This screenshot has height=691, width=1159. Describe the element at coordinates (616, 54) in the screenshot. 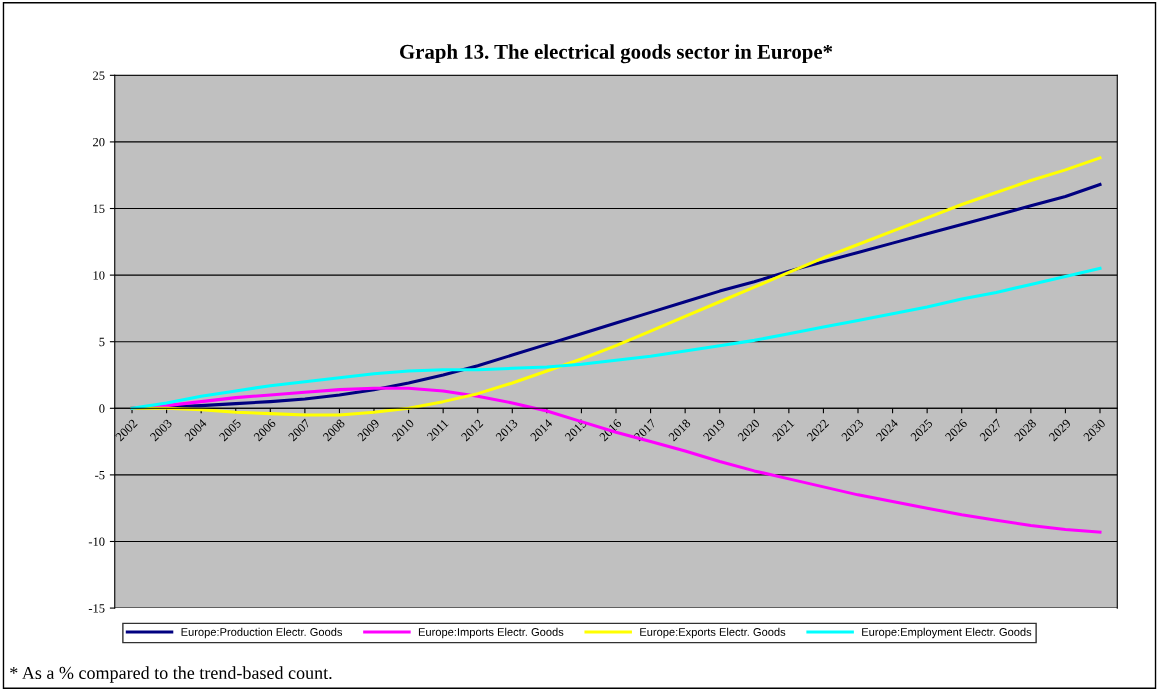

I see `chart-title: Graph 13. The electrical goods sector in Europe*` at that location.